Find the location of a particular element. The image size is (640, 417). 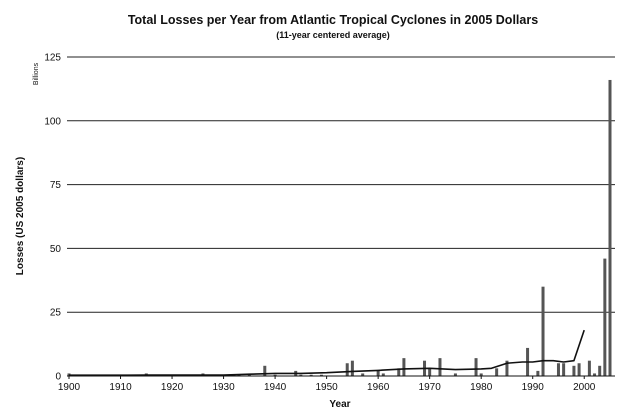

x-tick-label: 1910 is located at coordinates (120, 387).